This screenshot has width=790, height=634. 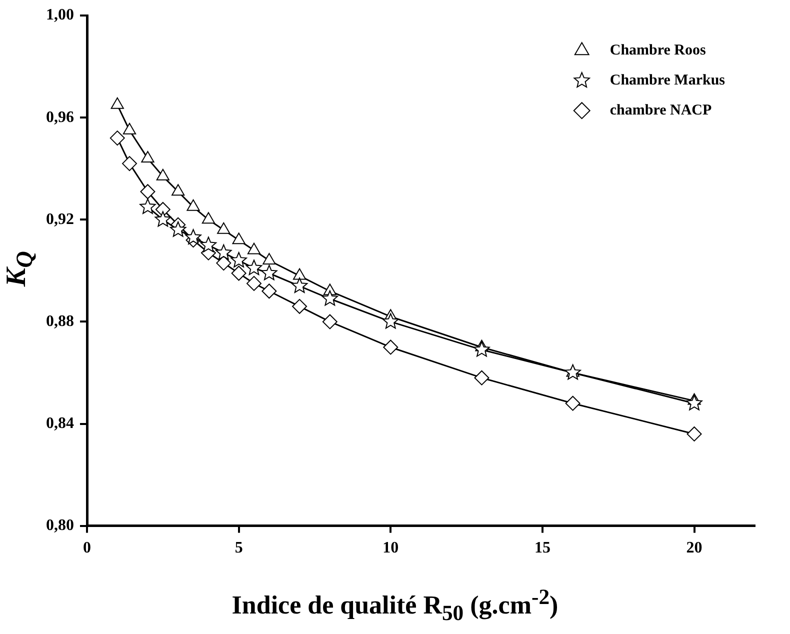 I want to click on x-tick-label: 5, so click(x=238, y=548).